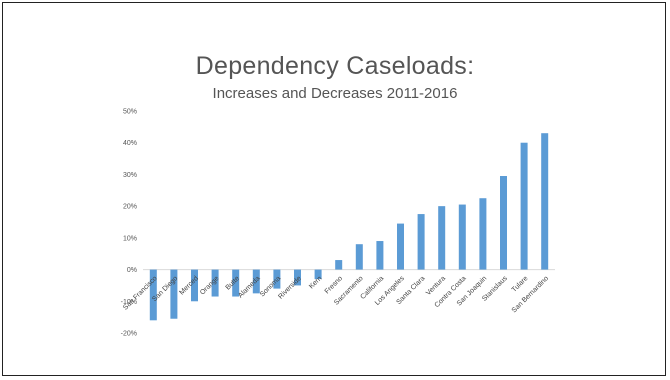  What do you see at coordinates (130, 112) in the screenshot?
I see `y-tick-label: 50%` at bounding box center [130, 112].